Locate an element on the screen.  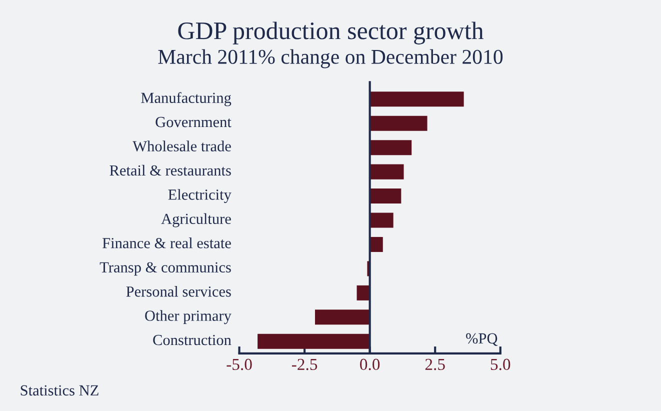
x-tick-label: -5.0 is located at coordinates (239, 364).